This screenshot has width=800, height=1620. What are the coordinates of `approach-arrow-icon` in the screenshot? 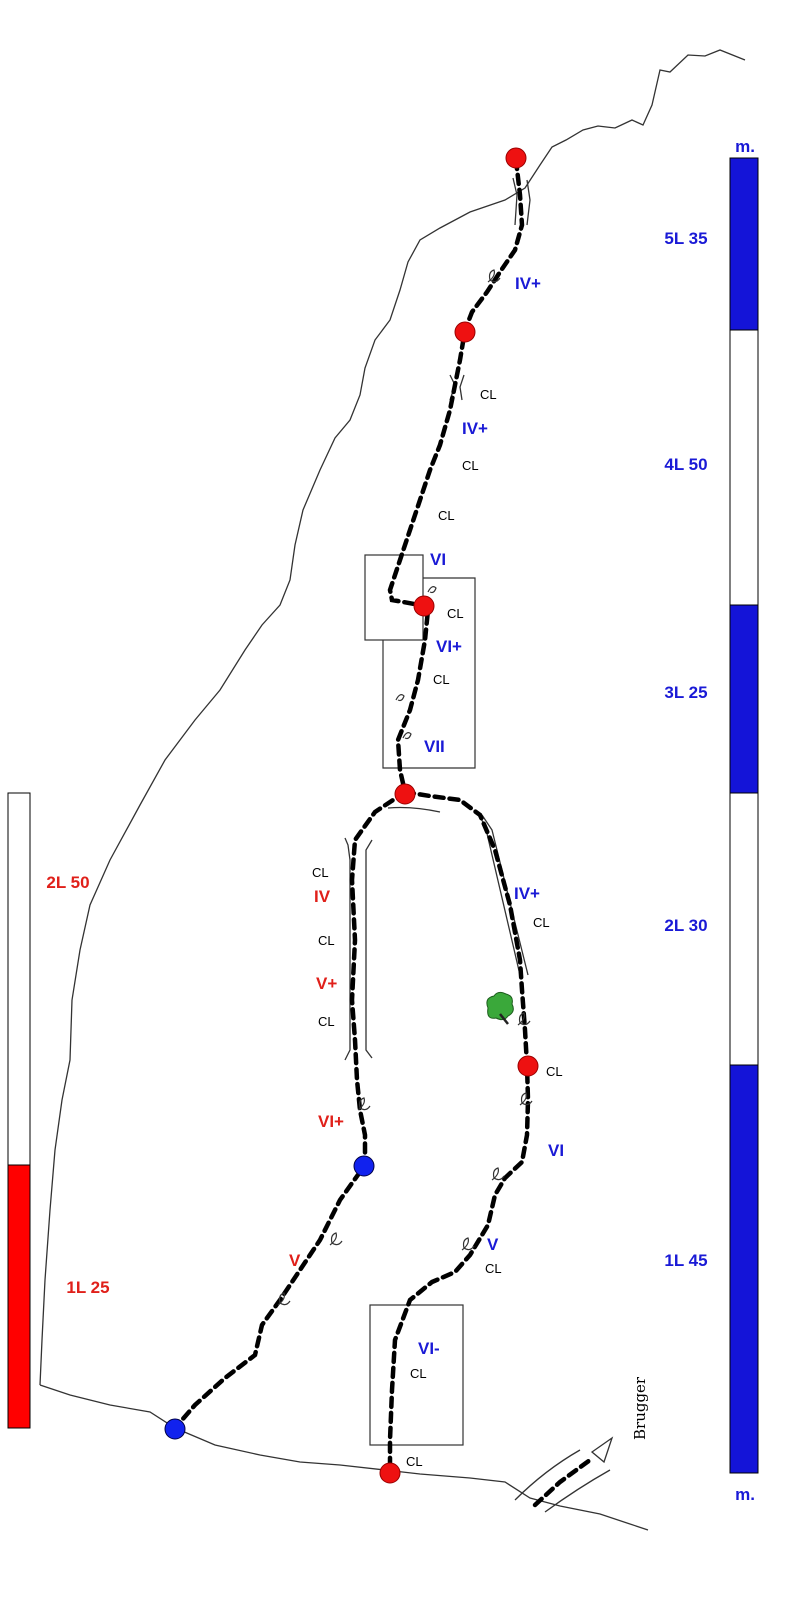 It's located at (602, 1450).